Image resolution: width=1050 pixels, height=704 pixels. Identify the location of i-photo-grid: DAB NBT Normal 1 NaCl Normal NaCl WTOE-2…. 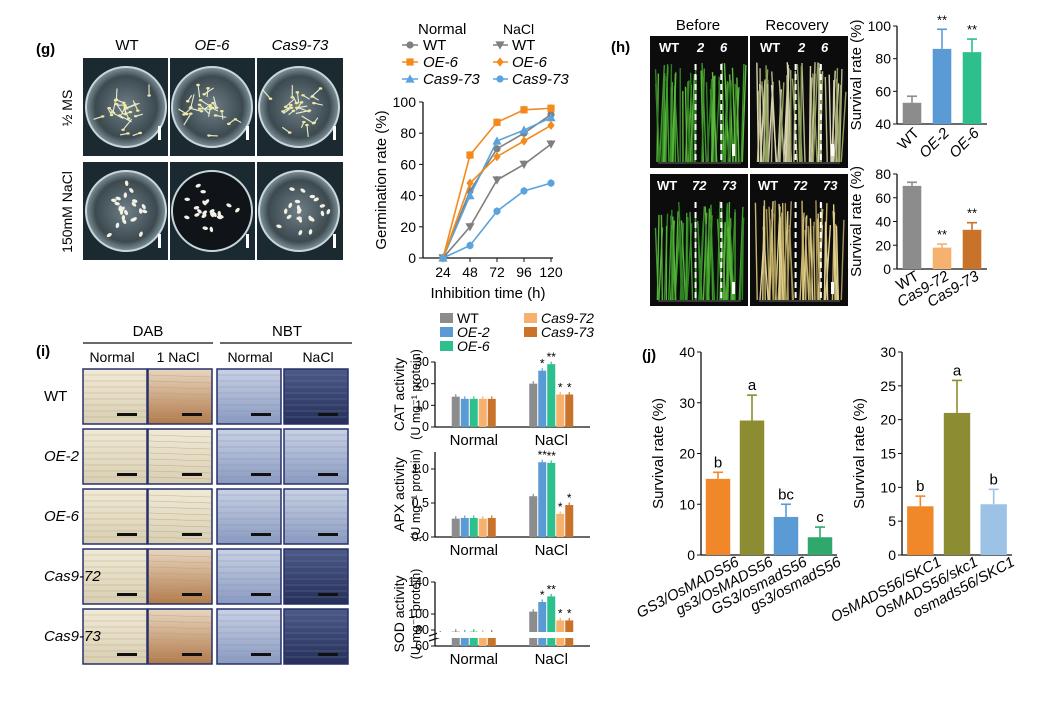
(198, 493).